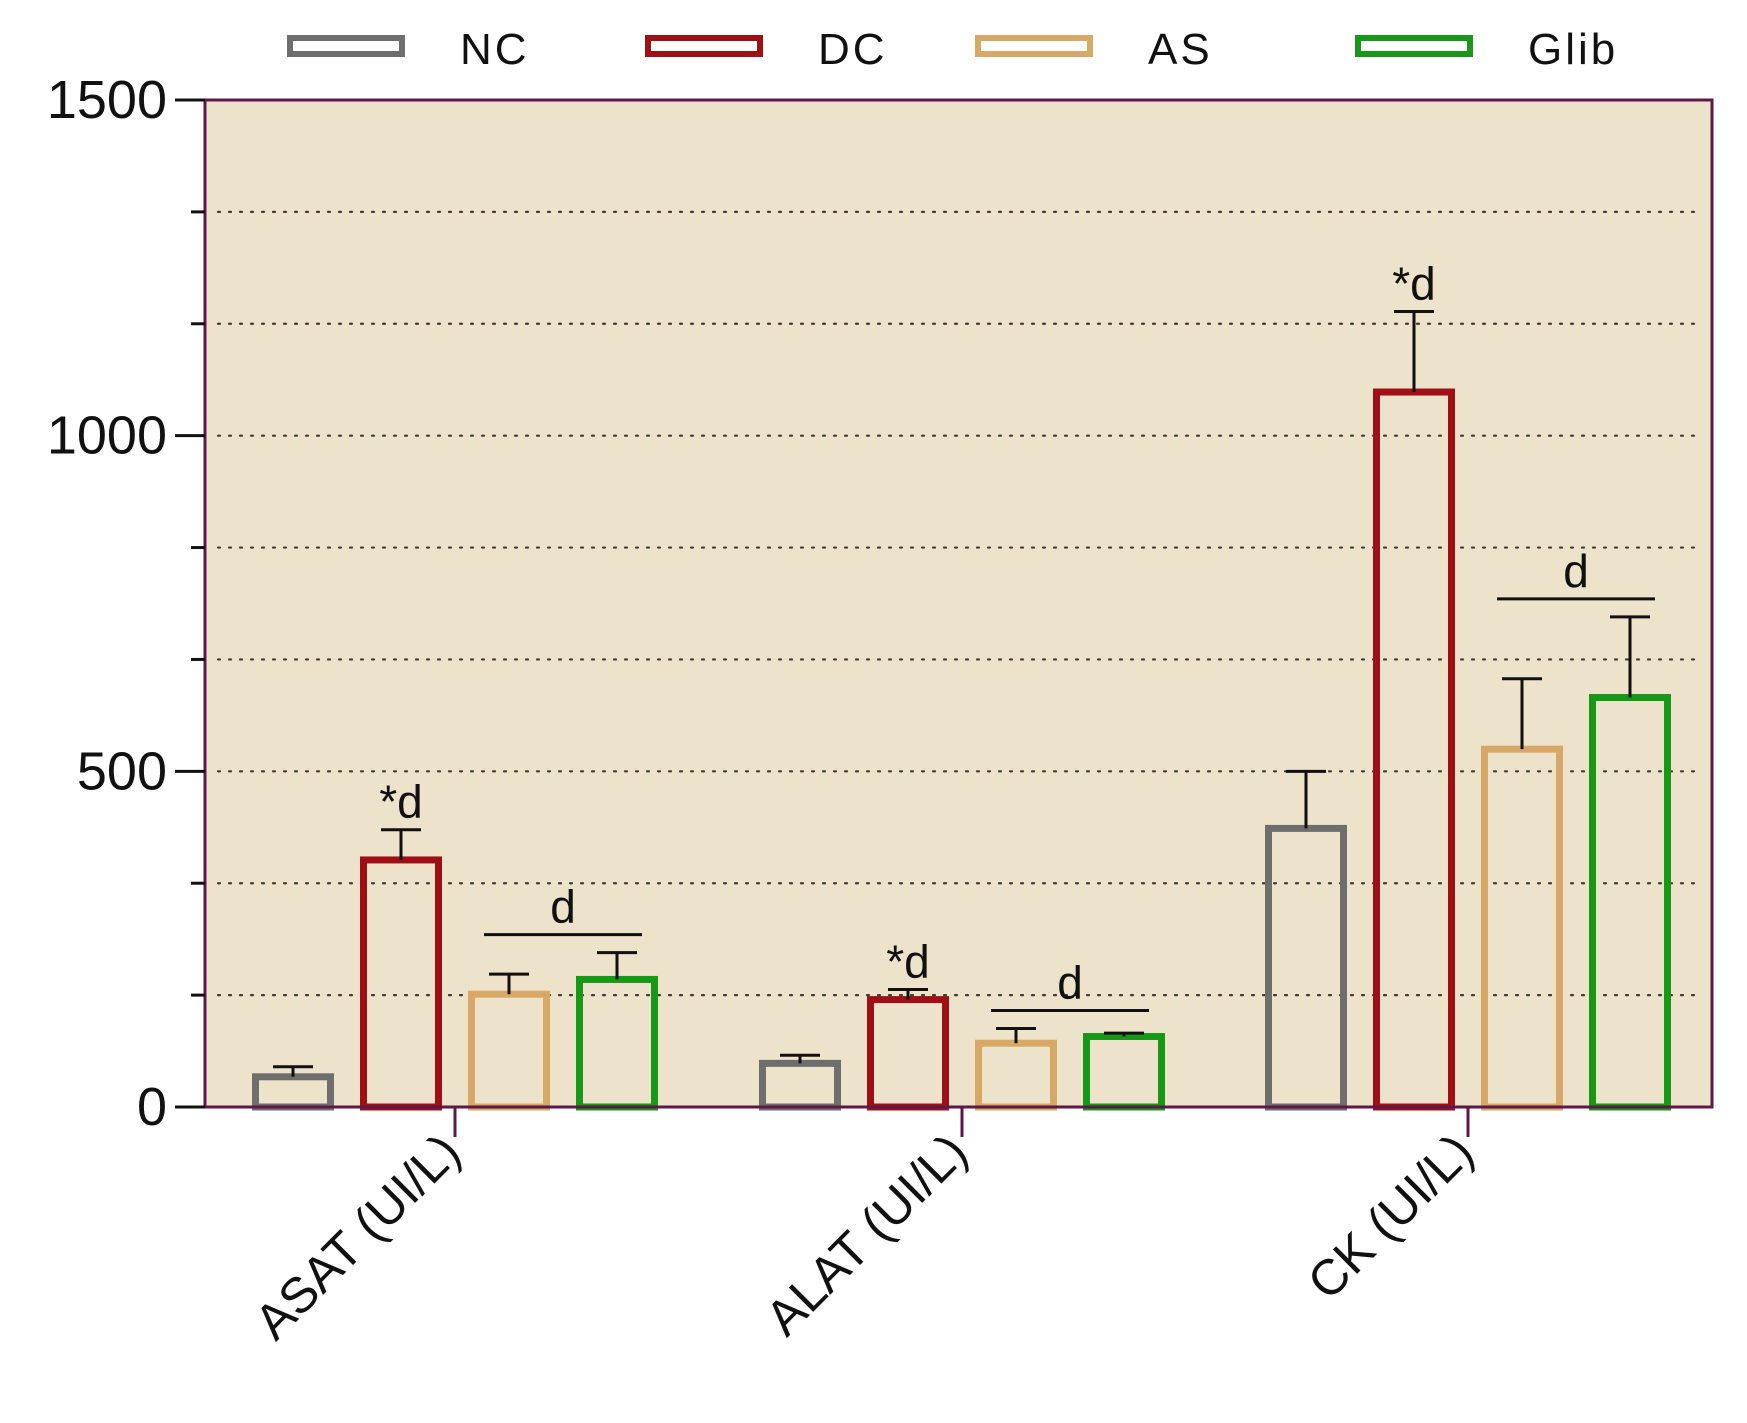  Describe the element at coordinates (122, 771) in the screenshot. I see `y-tick-label: 500` at that location.